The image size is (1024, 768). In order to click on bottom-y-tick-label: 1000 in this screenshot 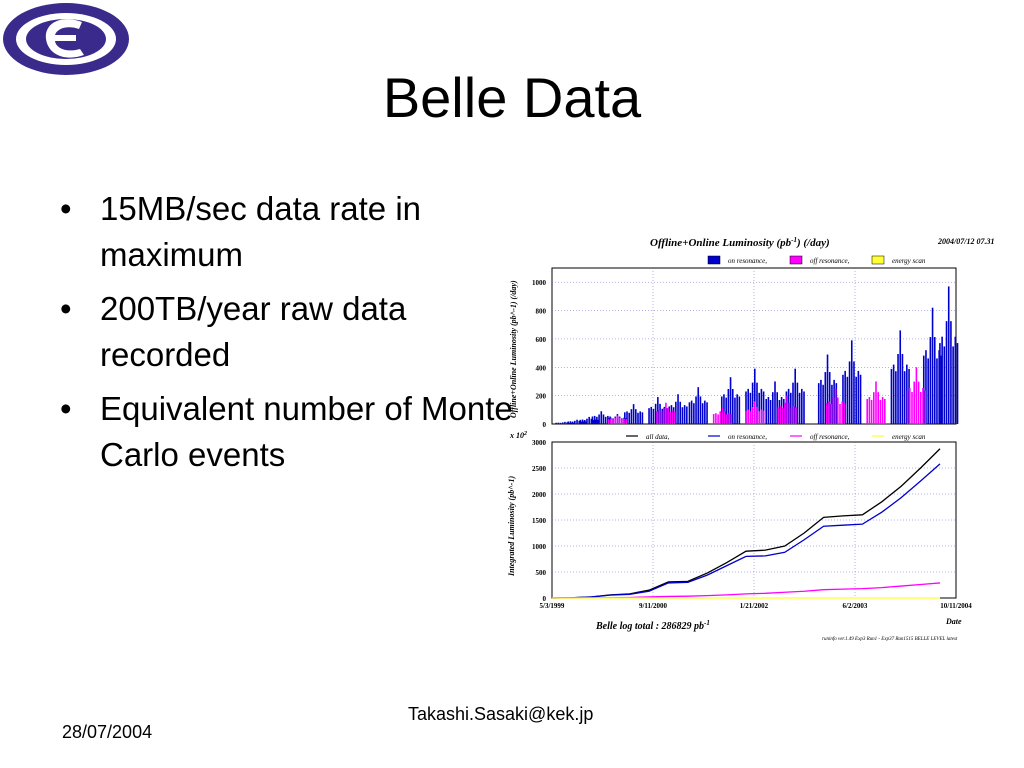, I will do `click(539, 547)`.